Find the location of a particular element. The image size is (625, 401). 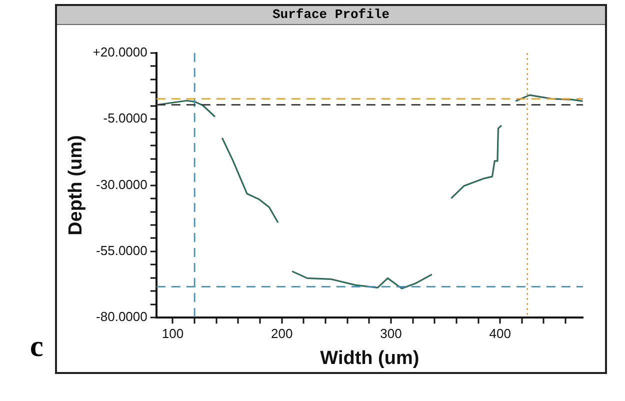

x-tick-label: 200 is located at coordinates (282, 333).